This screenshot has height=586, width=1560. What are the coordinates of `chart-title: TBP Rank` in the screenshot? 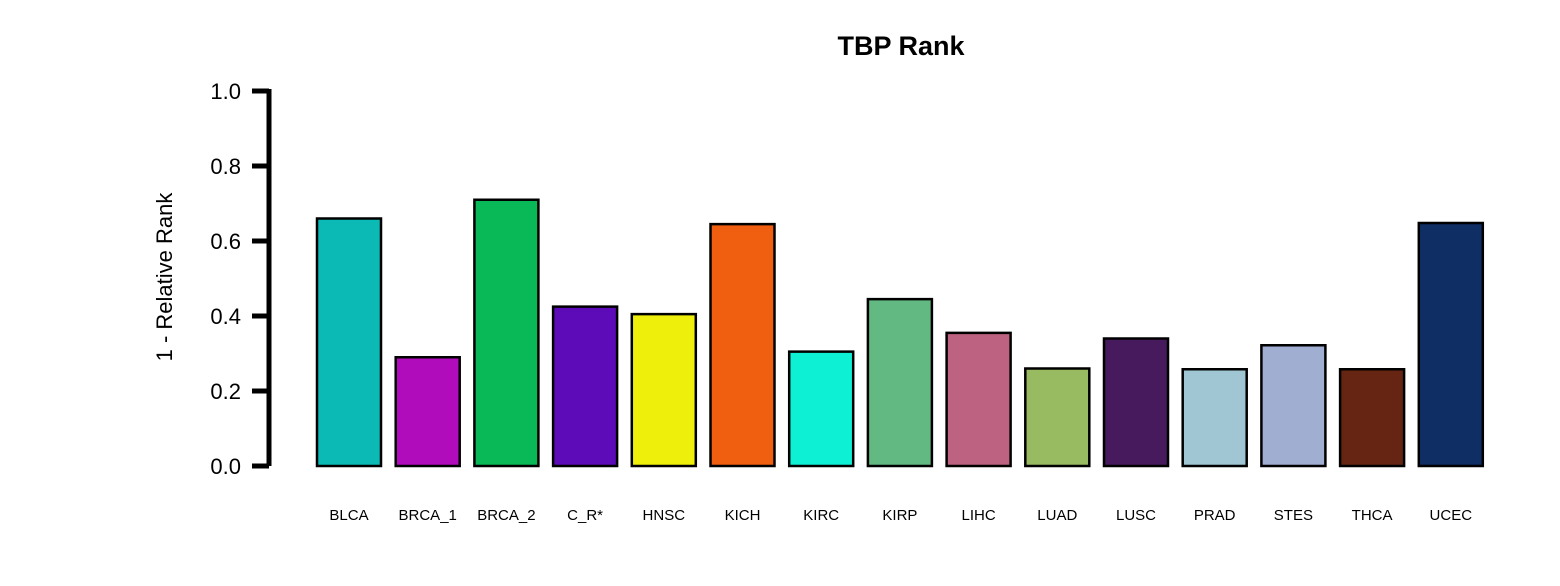 It's located at (901, 46).